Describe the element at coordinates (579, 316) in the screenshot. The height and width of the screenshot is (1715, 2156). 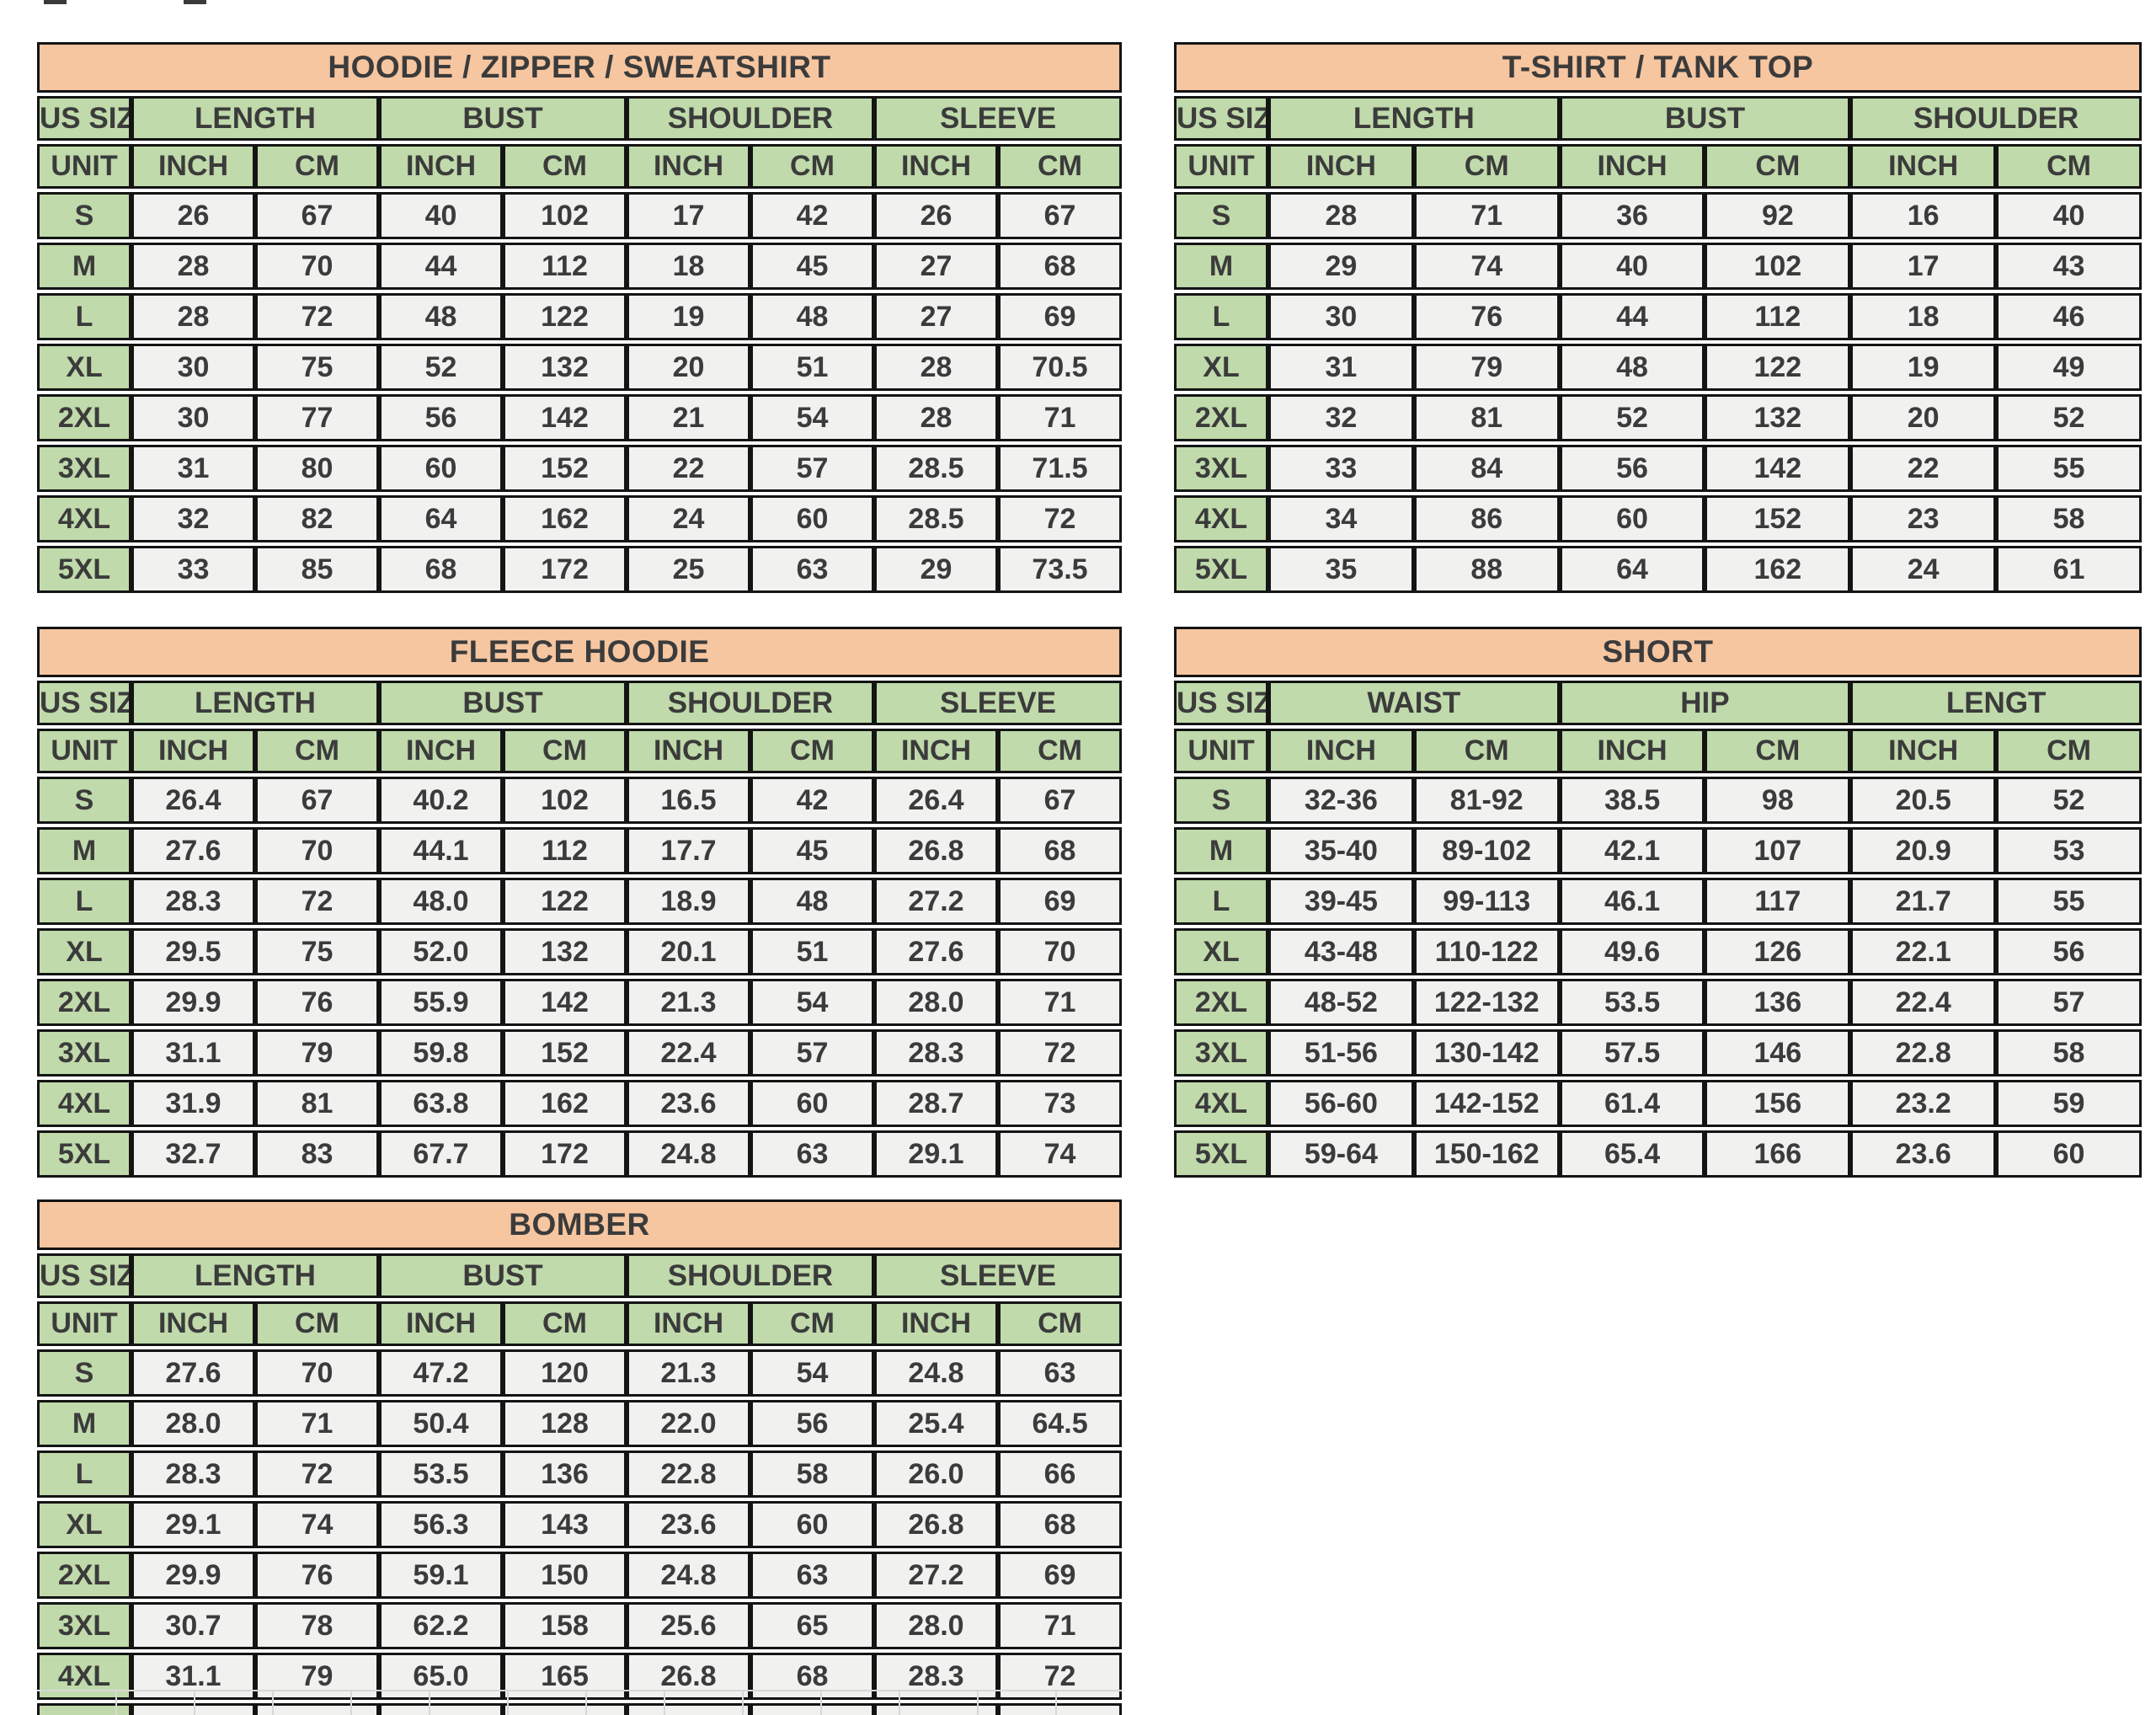
I see `table-row: L 28 72 48 122 19 48 27 69` at that location.